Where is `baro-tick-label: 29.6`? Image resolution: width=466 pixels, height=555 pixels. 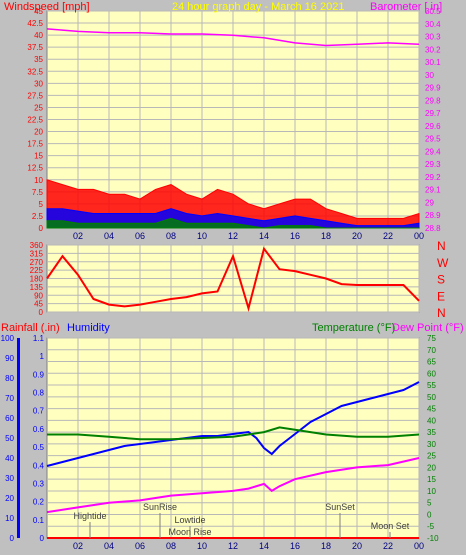 baro-tick-label: 29.6 is located at coordinates (433, 126).